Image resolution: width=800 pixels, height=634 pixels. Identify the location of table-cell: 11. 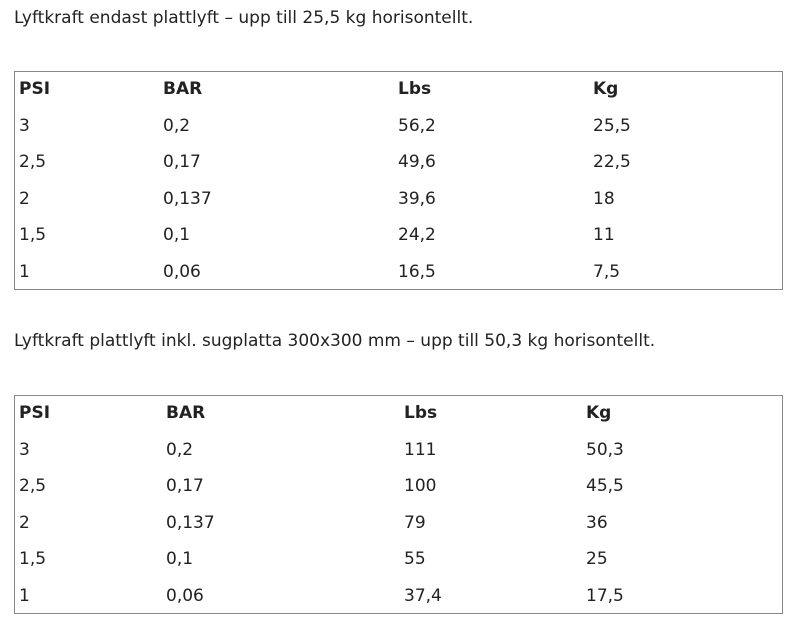
(604, 235).